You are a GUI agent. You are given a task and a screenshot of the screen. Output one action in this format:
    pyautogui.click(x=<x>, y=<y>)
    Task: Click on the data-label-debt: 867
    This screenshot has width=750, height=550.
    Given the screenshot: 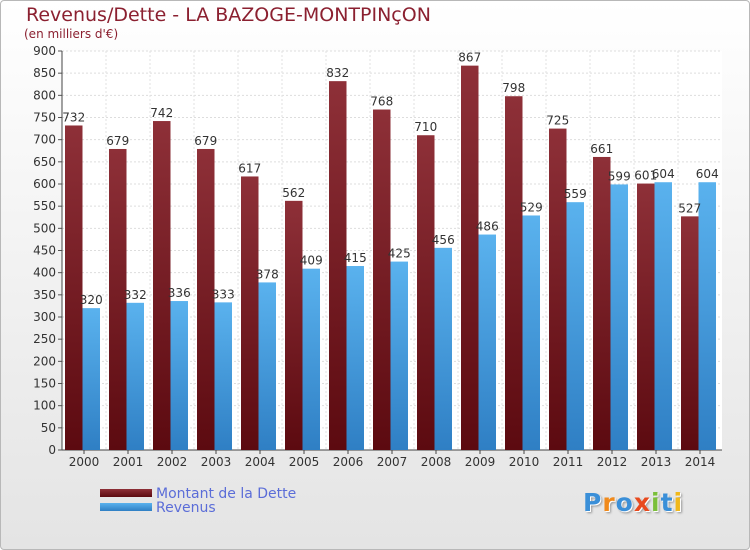 What is the action you would take?
    pyautogui.click(x=469, y=58)
    